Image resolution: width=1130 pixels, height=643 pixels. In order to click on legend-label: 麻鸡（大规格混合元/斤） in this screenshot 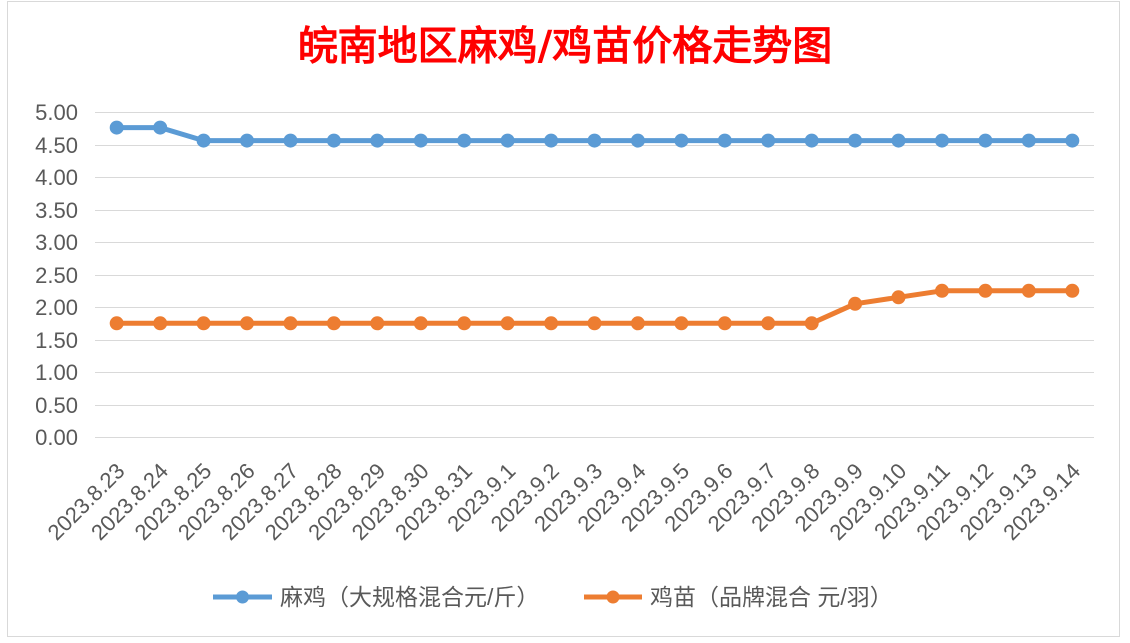, I will do `click(409, 597)`.